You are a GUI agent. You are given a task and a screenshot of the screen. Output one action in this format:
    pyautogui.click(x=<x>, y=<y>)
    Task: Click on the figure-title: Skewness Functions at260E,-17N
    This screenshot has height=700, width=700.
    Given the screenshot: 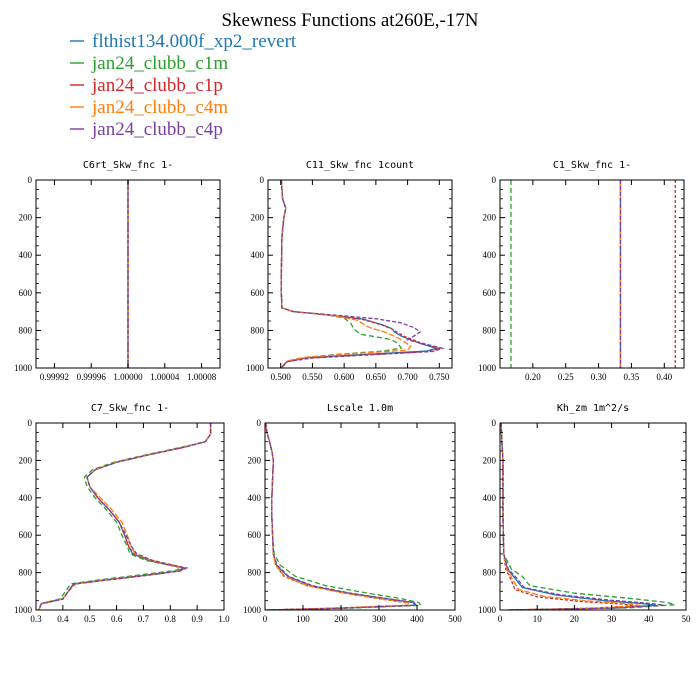 What is the action you would take?
    pyautogui.click(x=349, y=20)
    